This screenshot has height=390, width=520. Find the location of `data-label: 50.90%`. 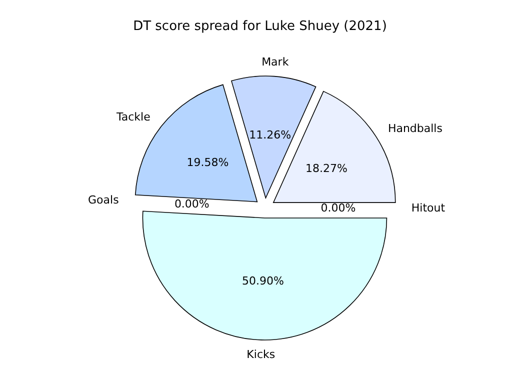

data-label: 50.90% is located at coordinates (263, 281).